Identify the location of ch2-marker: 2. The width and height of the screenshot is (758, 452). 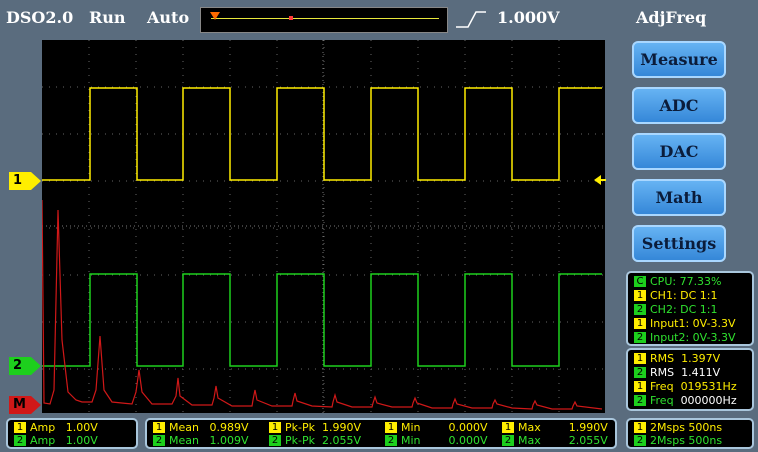
(25, 366).